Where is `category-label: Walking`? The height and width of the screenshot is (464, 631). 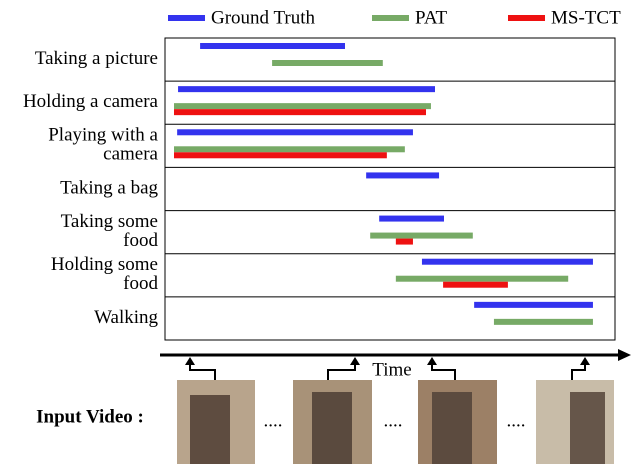
category-label: Walking is located at coordinates (126, 317).